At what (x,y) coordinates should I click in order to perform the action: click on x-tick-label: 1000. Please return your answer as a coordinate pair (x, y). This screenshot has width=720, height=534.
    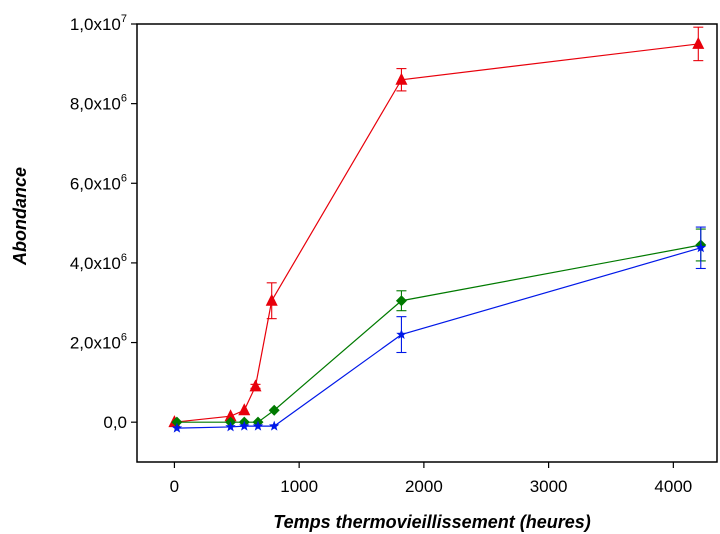
    Looking at the image, I should click on (299, 486).